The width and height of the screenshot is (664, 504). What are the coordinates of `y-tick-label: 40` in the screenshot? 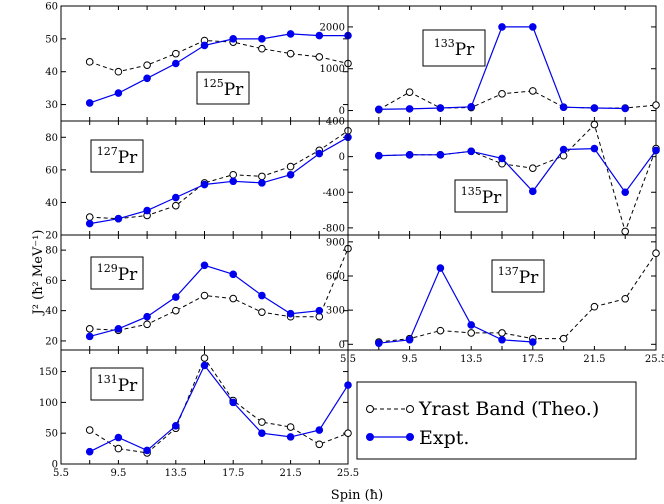 It's located at (51, 72).